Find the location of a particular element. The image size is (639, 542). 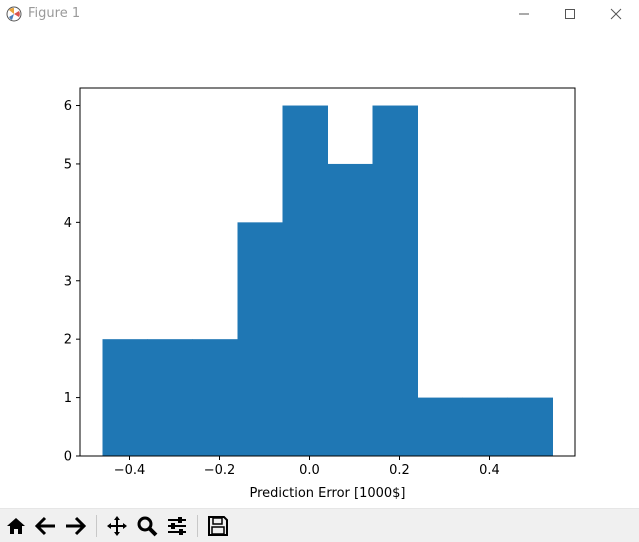

y-tick-label: 1 is located at coordinates (68, 398).